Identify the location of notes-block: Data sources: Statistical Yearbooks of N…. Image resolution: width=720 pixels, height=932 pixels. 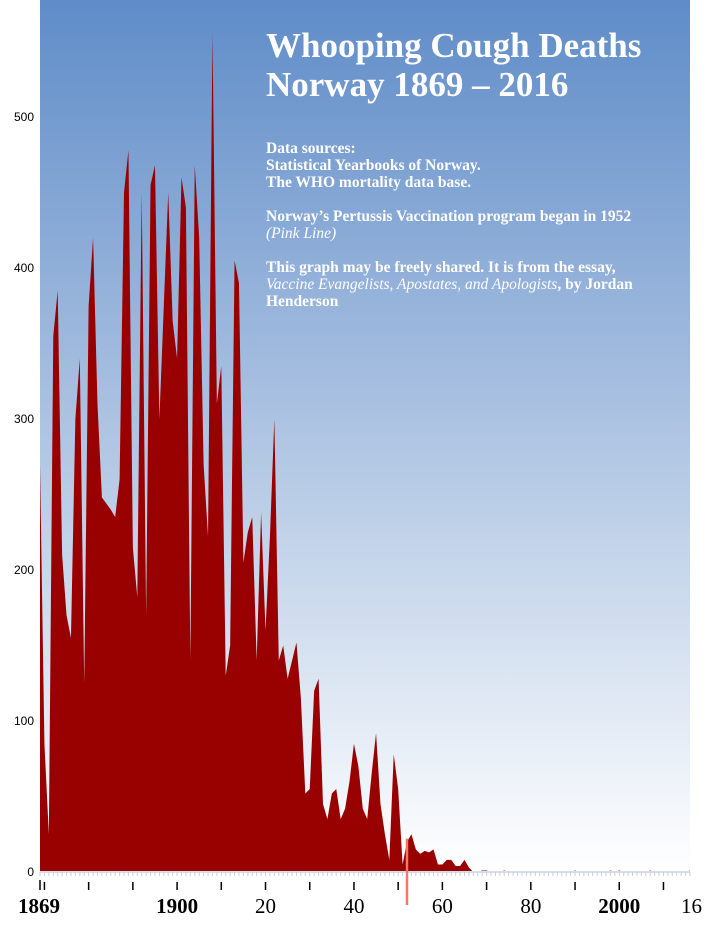
(481, 233).